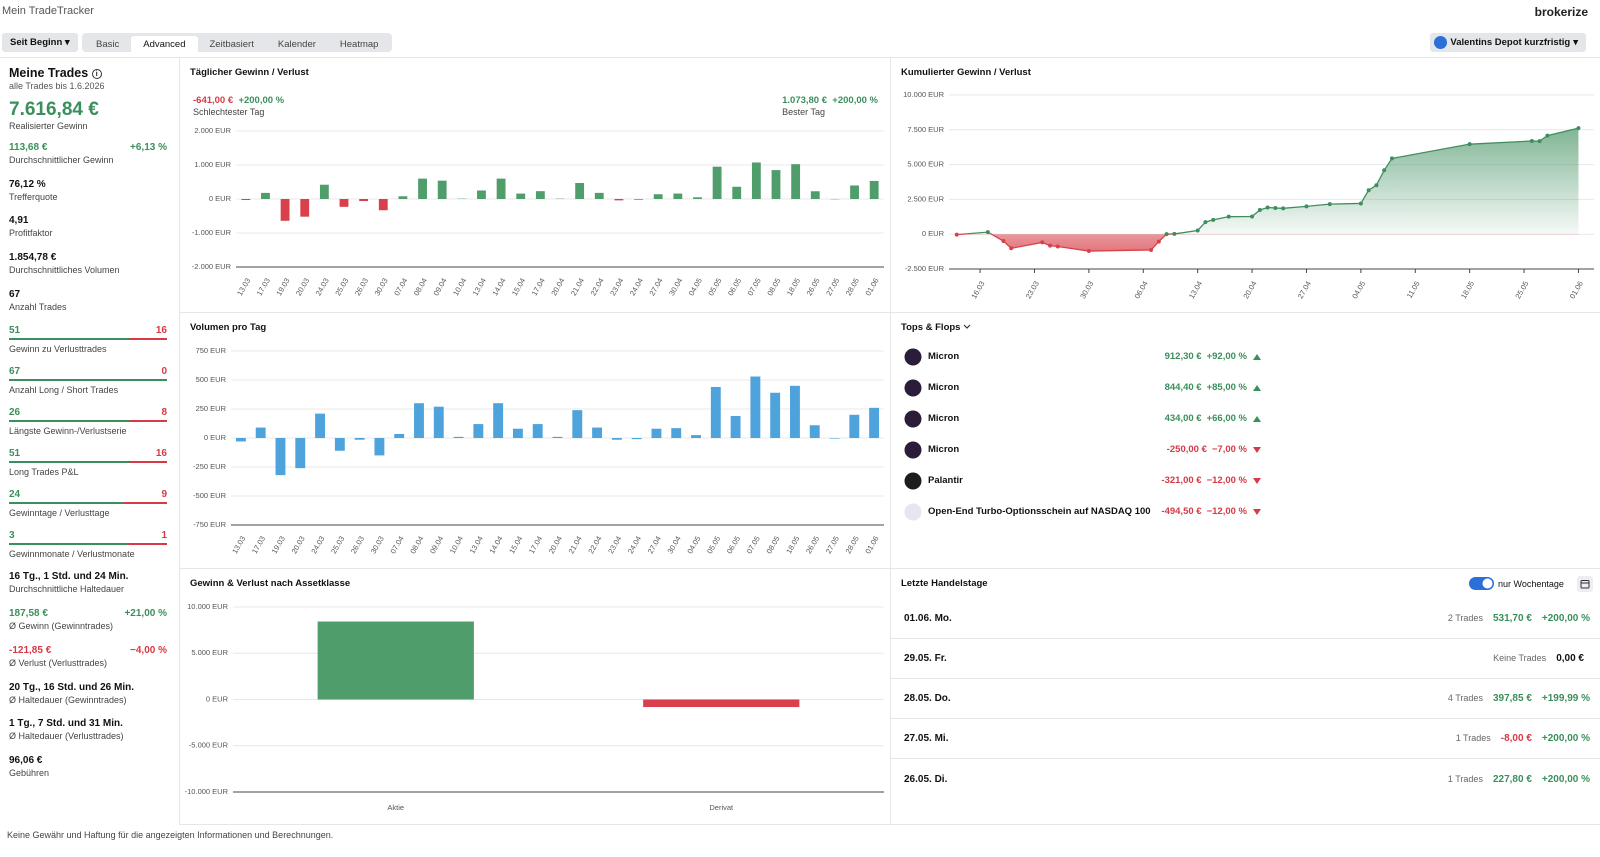 Image resolution: width=1600 pixels, height=857 pixels. I want to click on loss-count: 0, so click(164, 372).